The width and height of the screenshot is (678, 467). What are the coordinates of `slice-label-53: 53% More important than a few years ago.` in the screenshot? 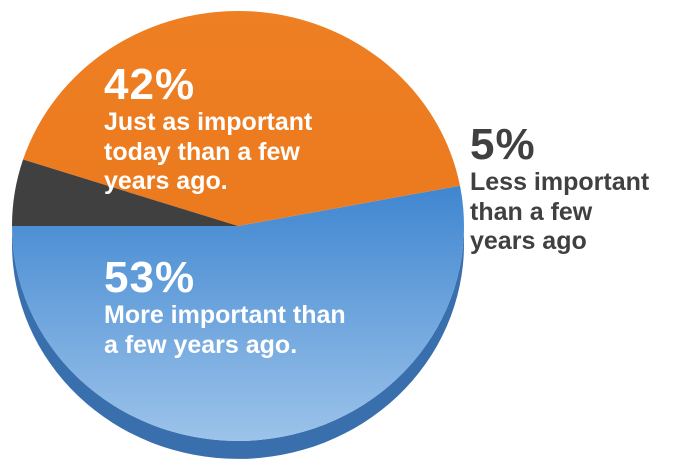 It's located at (225, 306).